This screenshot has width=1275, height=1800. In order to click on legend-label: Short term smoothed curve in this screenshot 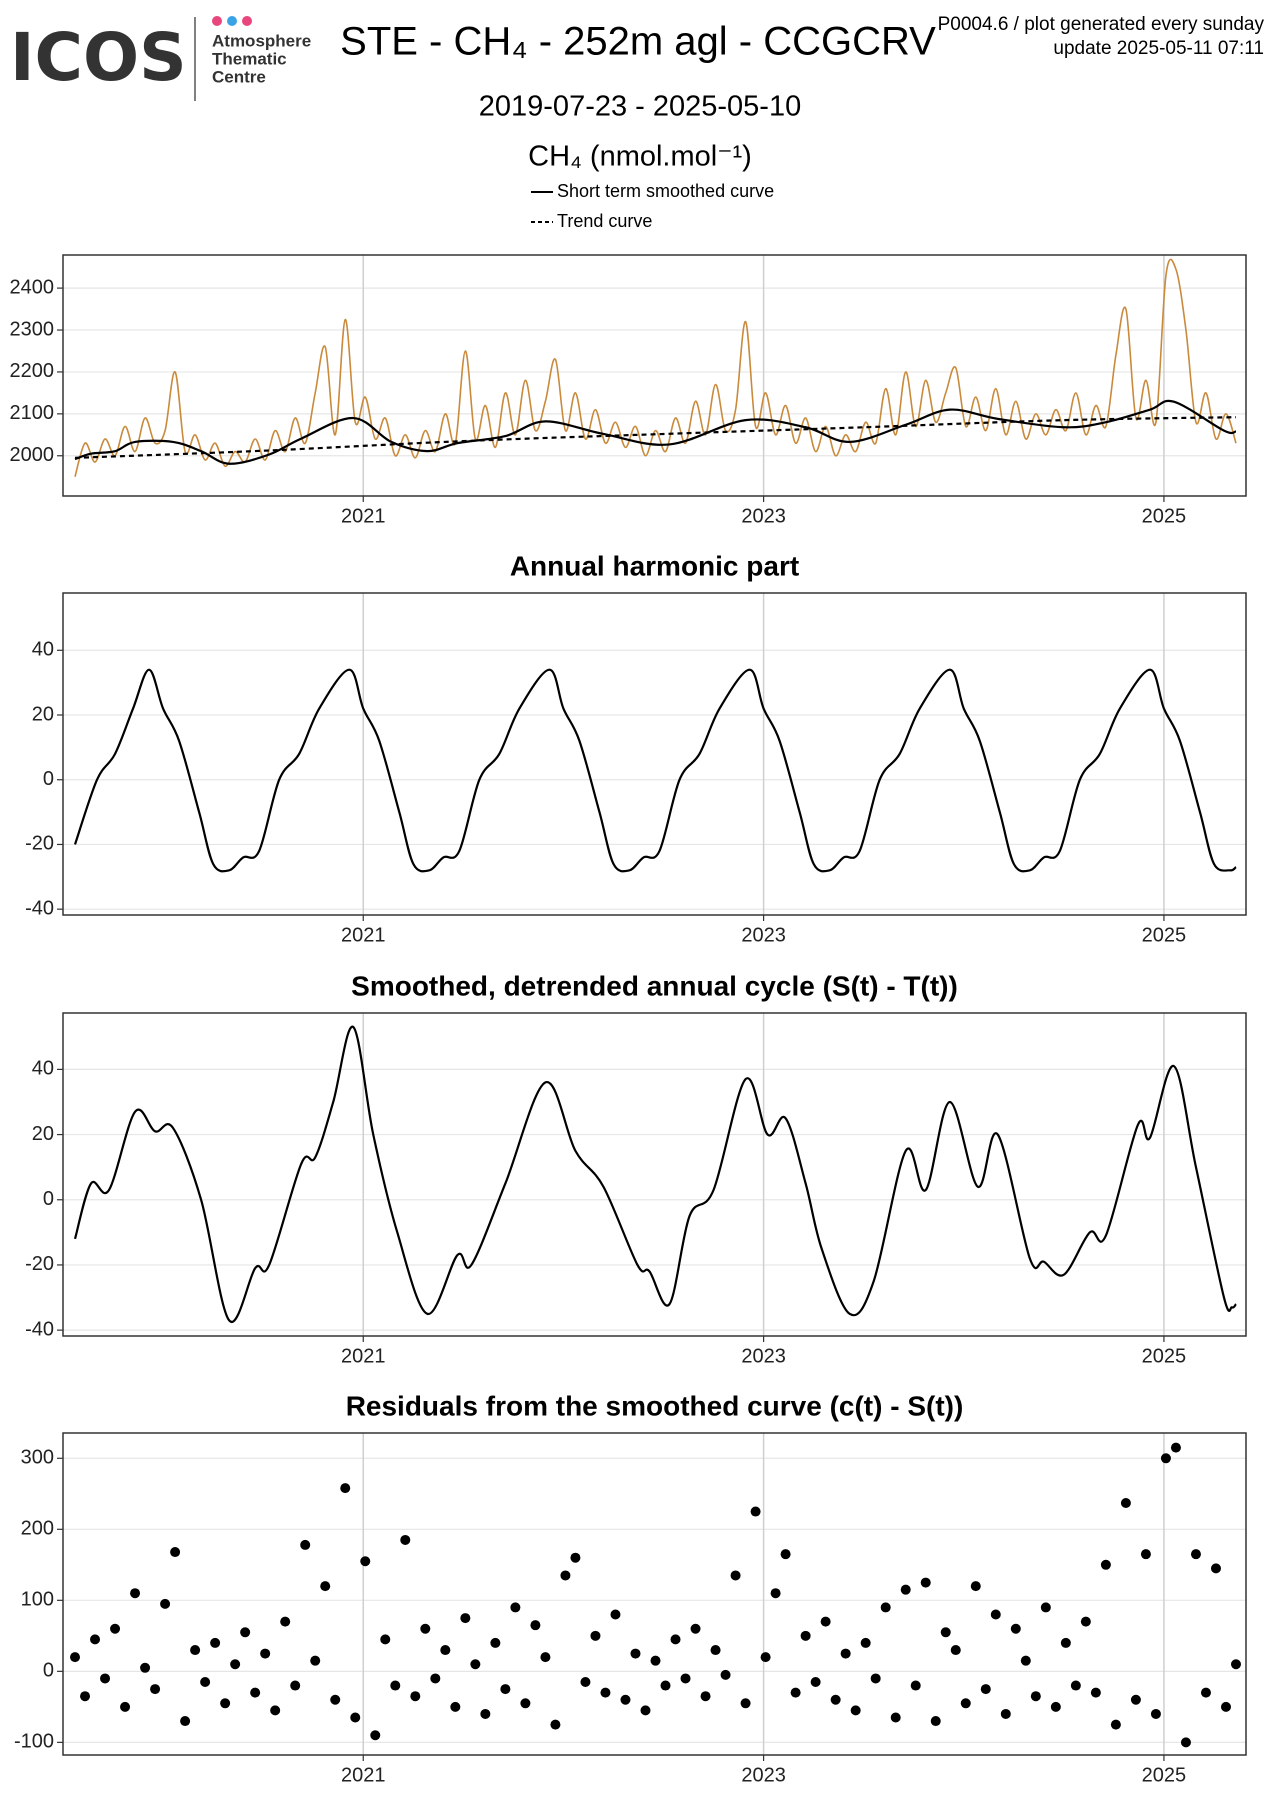, I will do `click(665, 191)`.